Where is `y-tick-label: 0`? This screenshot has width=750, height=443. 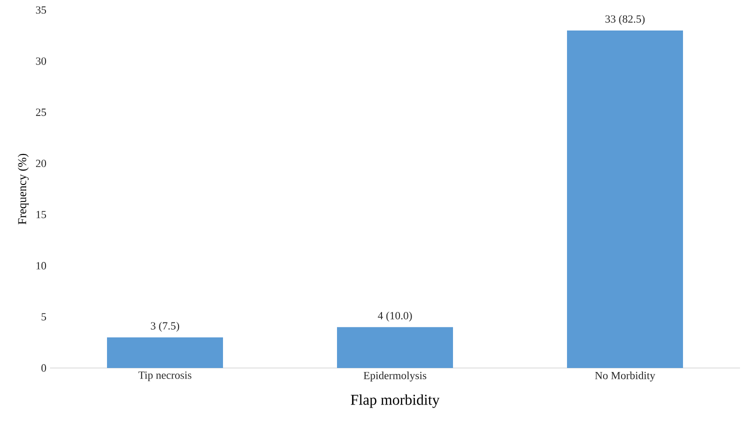
y-tick-label: 0 is located at coordinates (43, 368).